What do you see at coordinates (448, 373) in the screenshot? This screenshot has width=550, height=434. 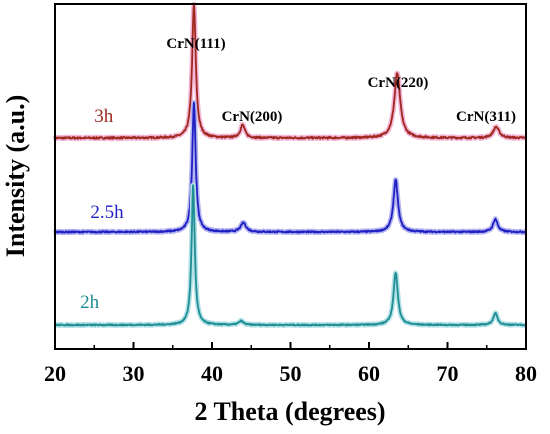 I see `x-tick-label-5: 70` at bounding box center [448, 373].